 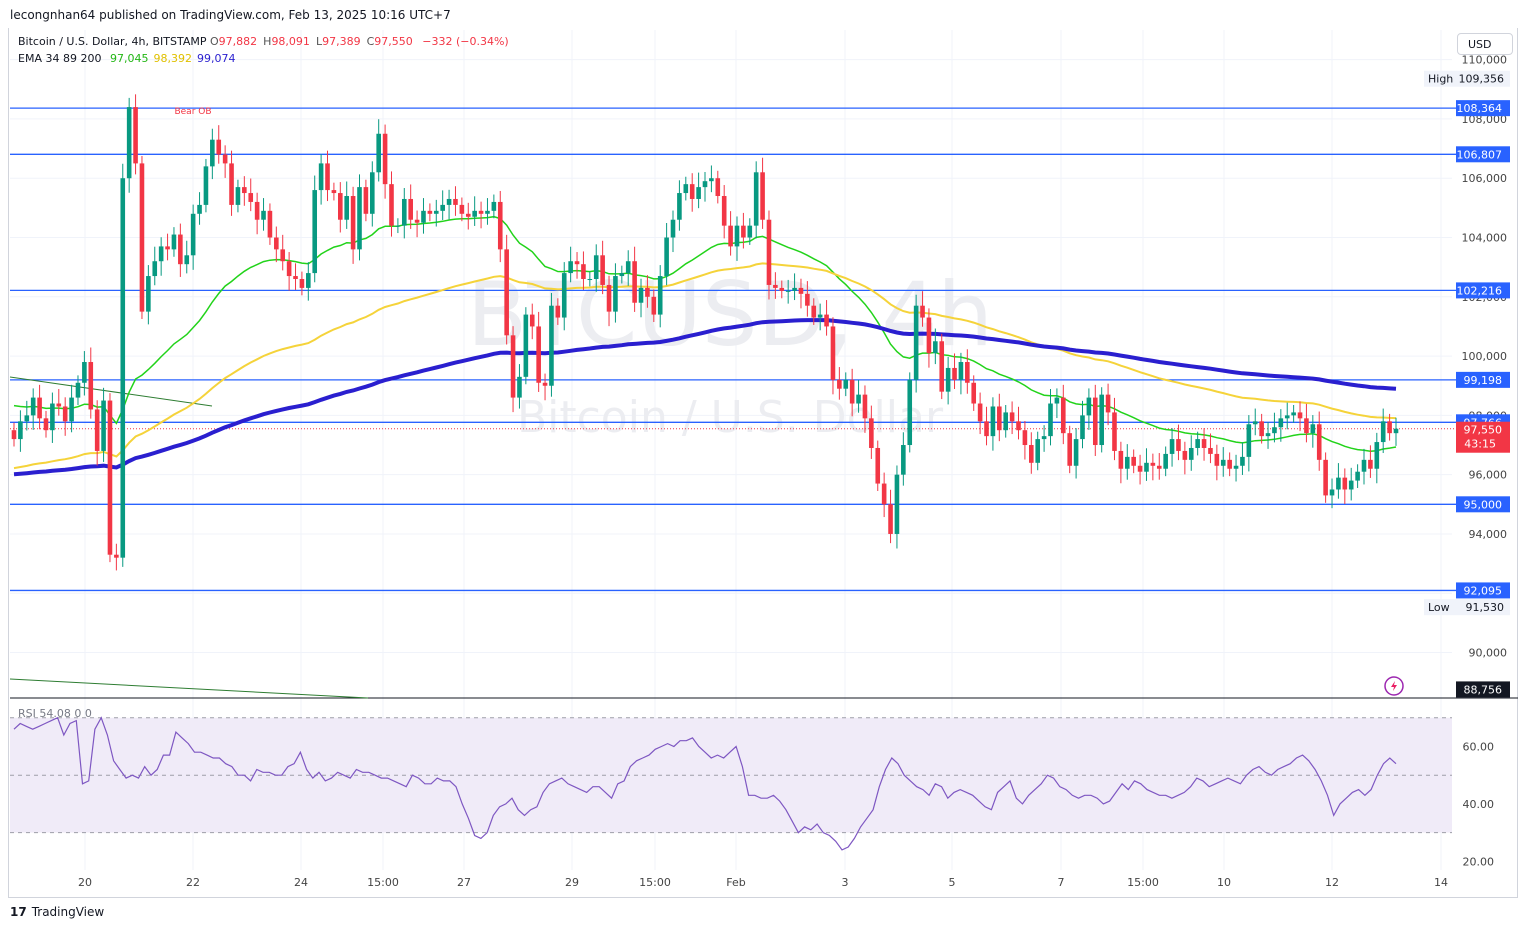 I want to click on currency-button: USD, so click(x=1485, y=44).